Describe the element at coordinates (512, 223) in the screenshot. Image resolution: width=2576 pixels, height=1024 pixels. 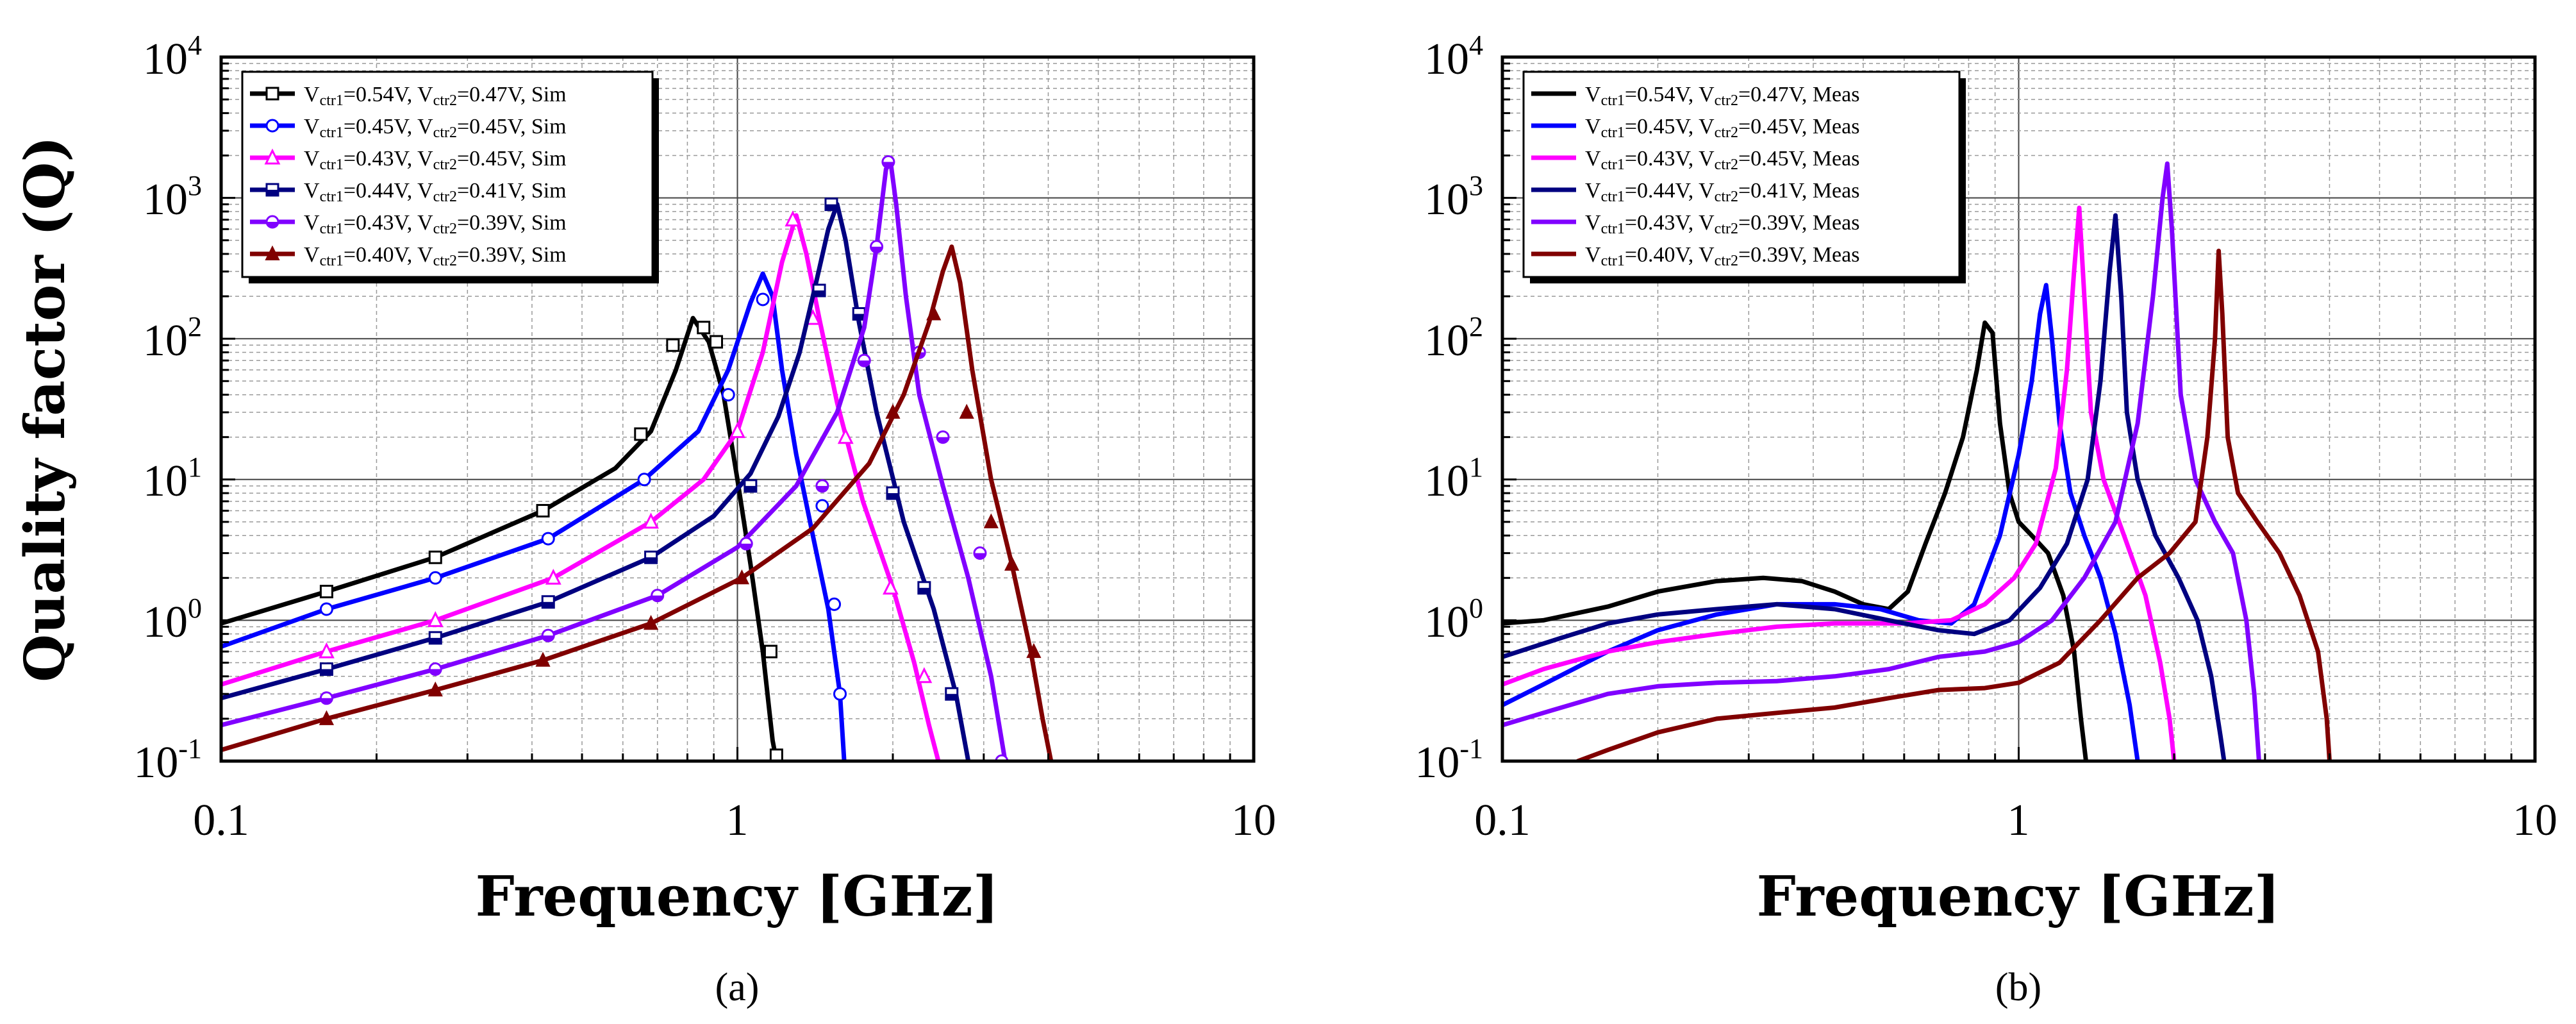
I see `legend-label-part: =0.39V, Sim` at that location.